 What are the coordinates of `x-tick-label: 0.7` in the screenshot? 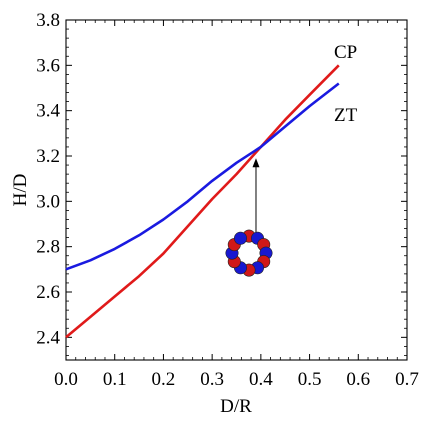 It's located at (407, 379).